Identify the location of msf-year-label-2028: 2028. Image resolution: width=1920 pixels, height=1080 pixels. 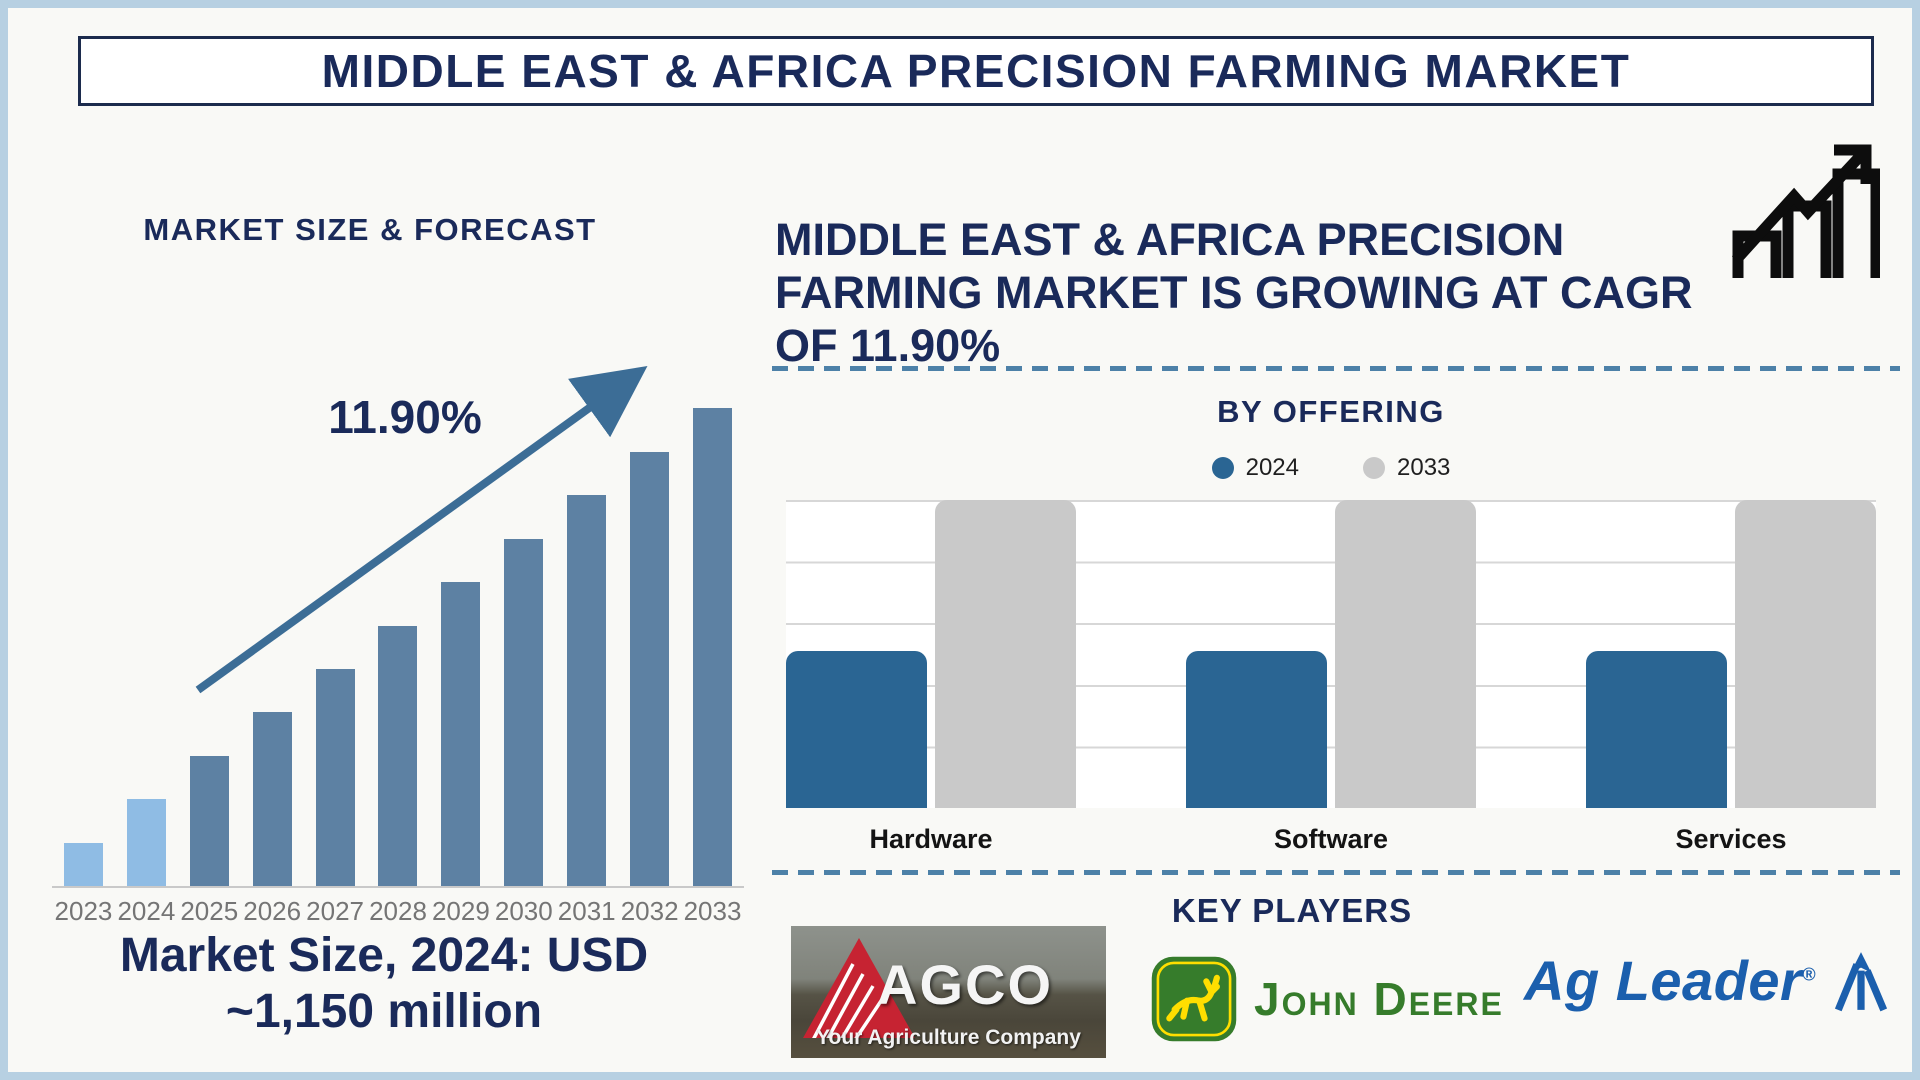
(398, 911).